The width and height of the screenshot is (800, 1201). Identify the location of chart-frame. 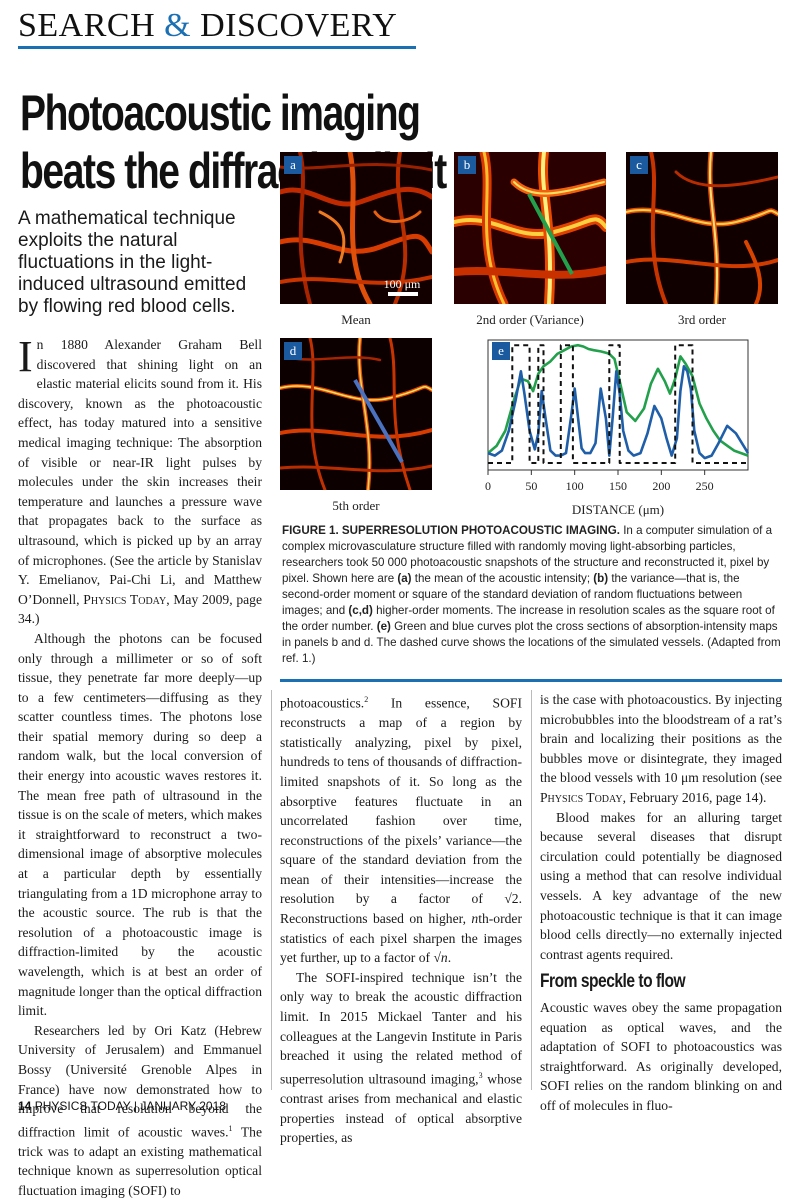
(618, 405).